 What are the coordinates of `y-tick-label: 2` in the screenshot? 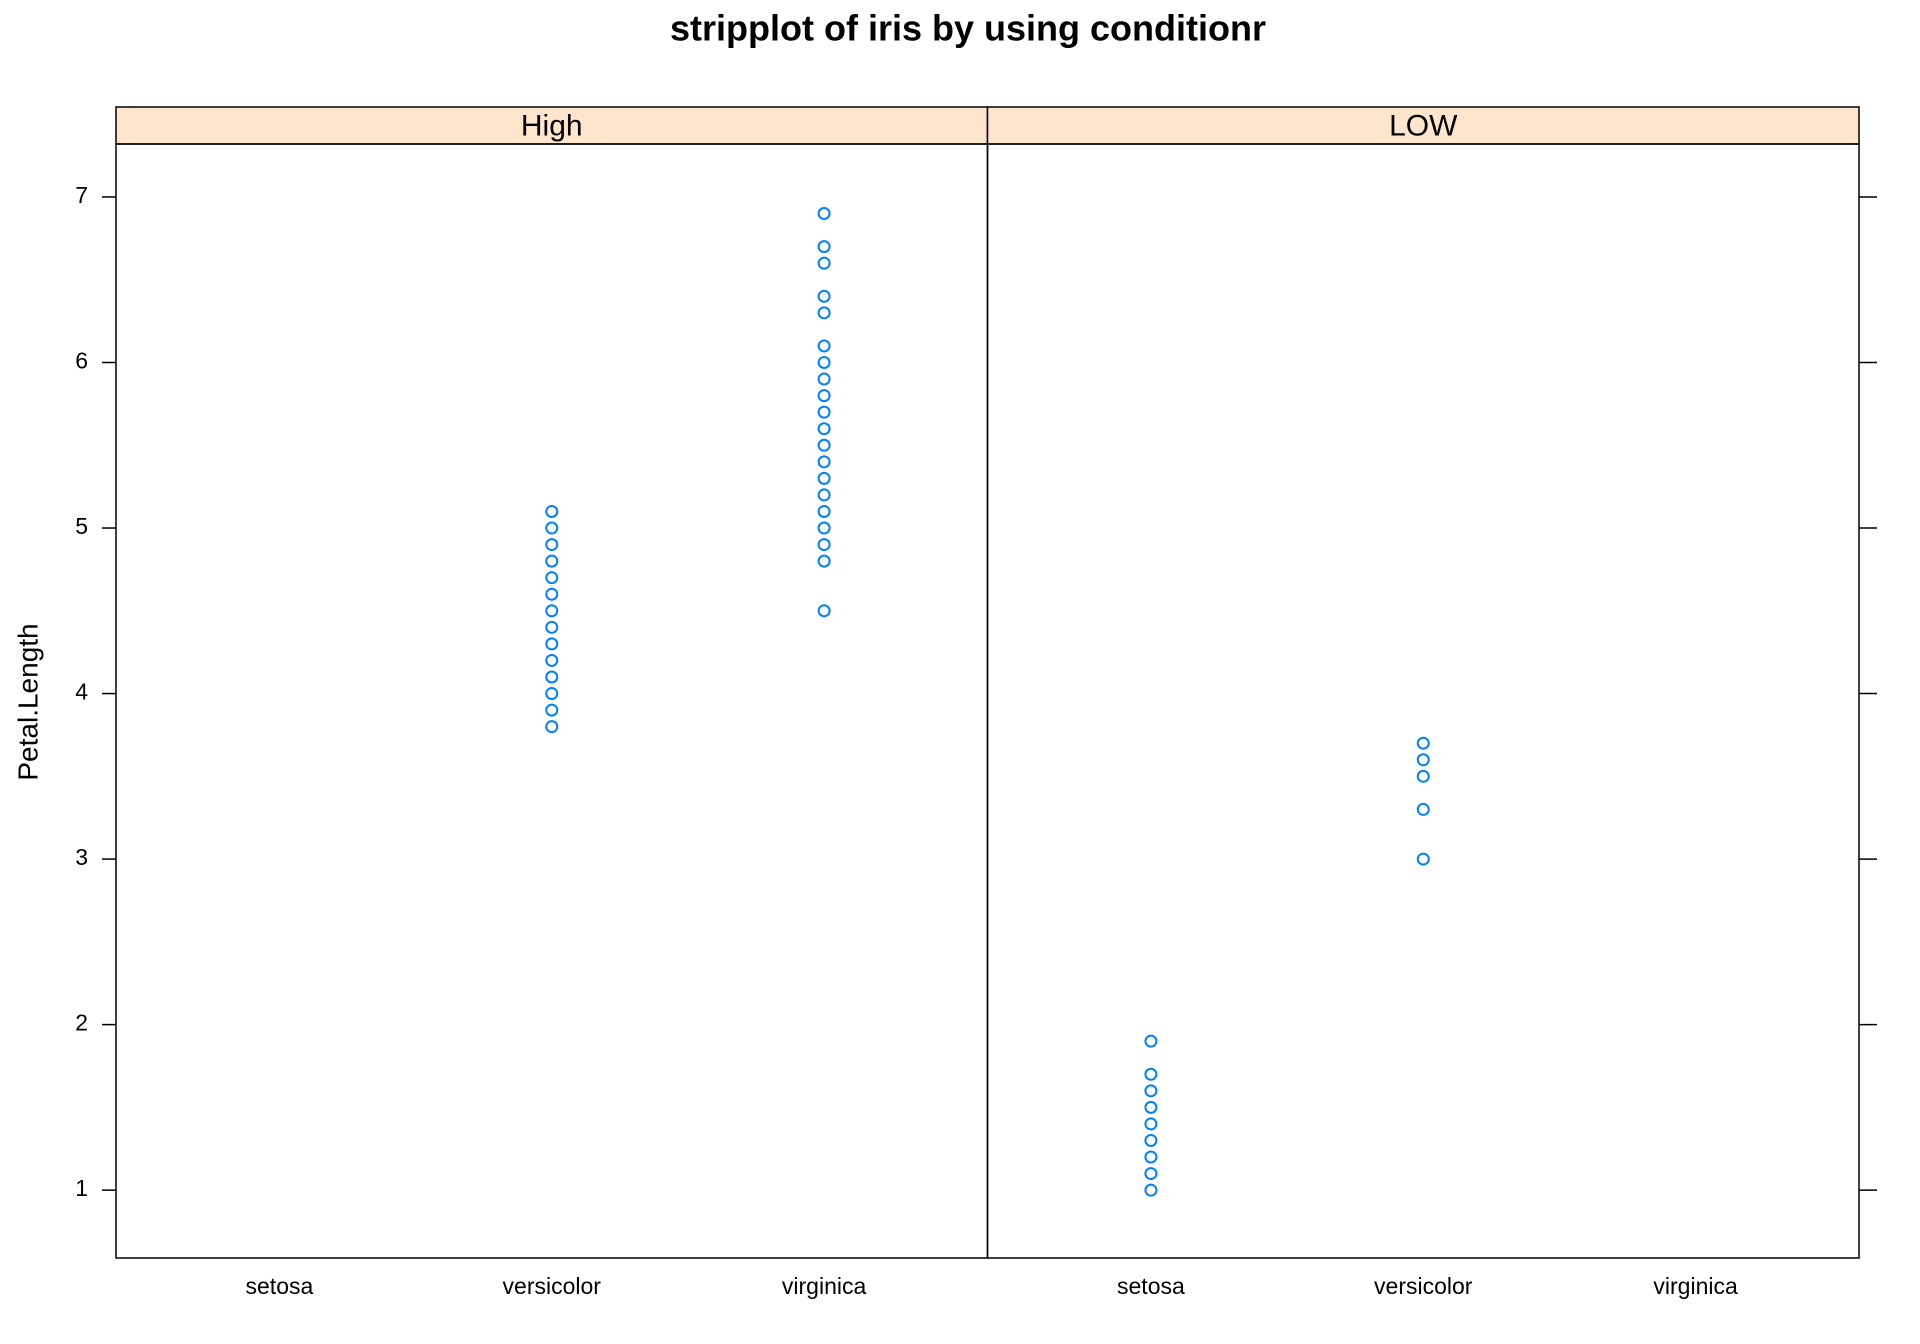 It's located at (81, 1023).